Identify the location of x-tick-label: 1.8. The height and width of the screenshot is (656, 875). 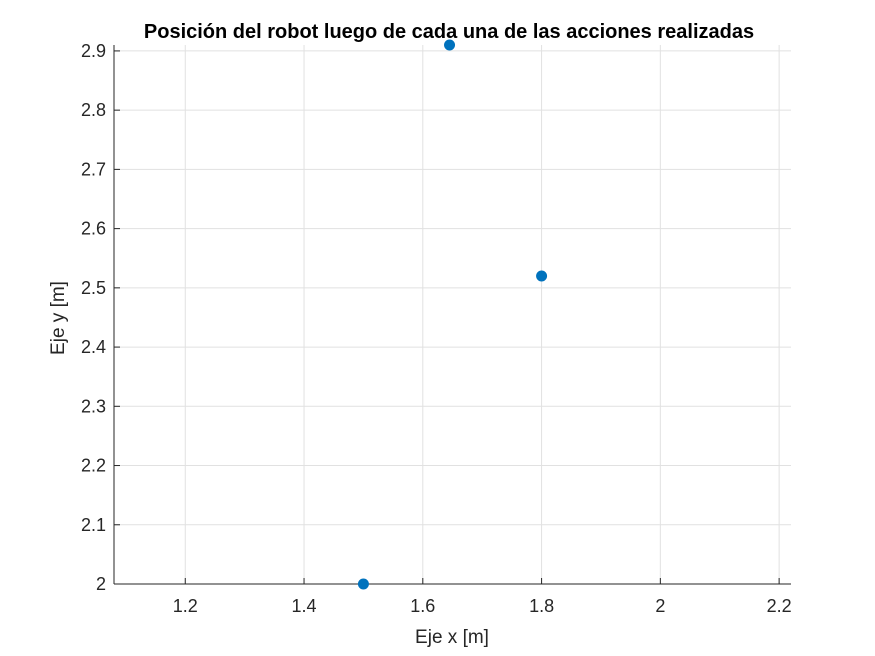
(541, 606).